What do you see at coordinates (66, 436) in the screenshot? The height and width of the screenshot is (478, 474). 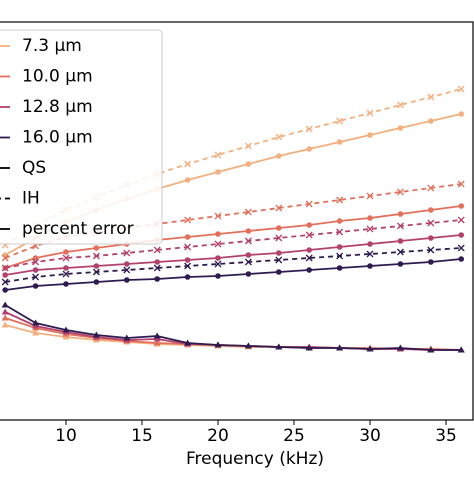 I see `x-tick-label: 10` at bounding box center [66, 436].